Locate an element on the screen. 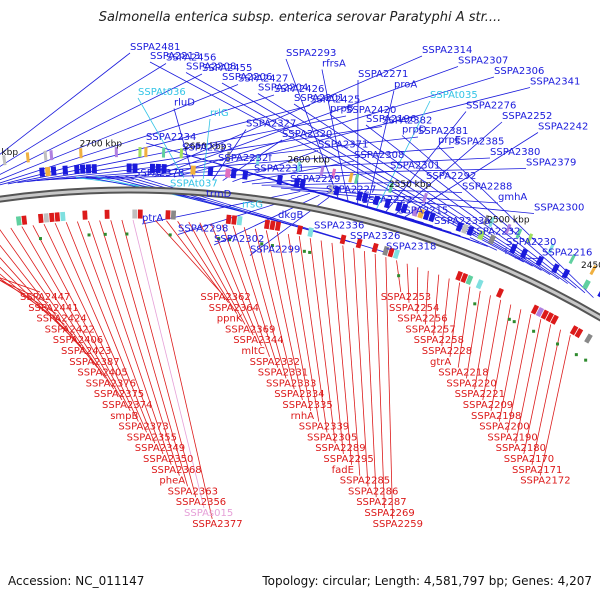  forward-feature-label: SSPA2233a is located at coordinates (462, 221).